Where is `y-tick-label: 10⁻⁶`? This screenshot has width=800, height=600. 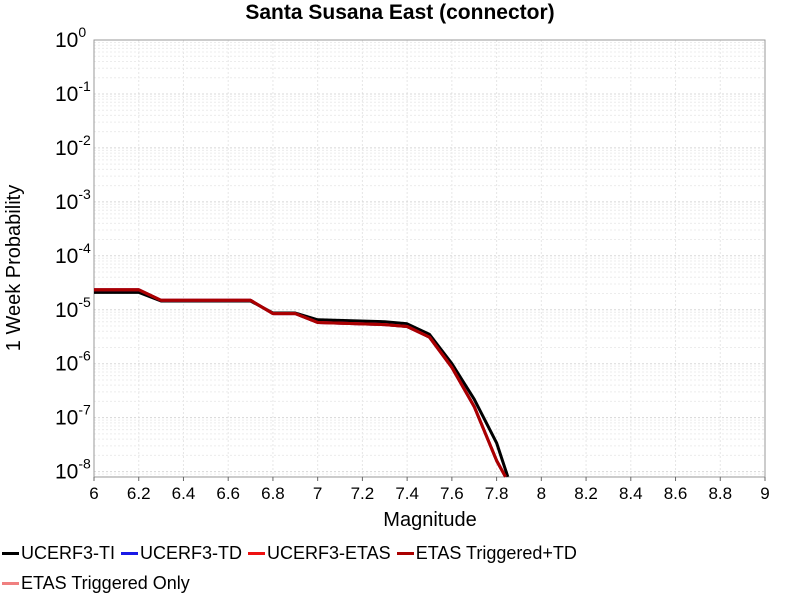 y-tick-label: 10⁻⁶ is located at coordinates (73, 362).